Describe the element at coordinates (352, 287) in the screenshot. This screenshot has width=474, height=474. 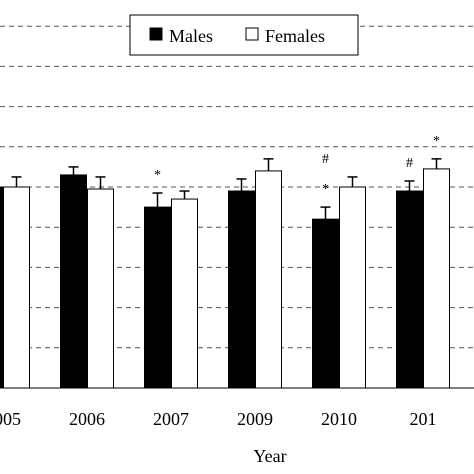
I see `bar-females-2010` at that location.